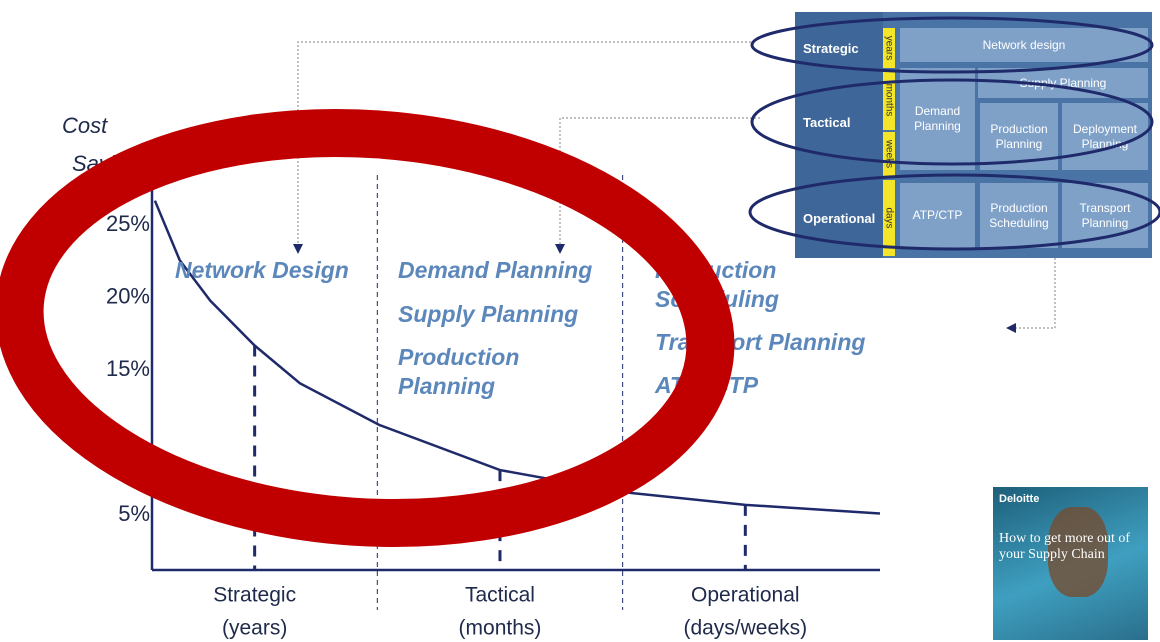  What do you see at coordinates (745, 628) in the screenshot?
I see `x-category-sublabel: (days/weeks)` at bounding box center [745, 628].